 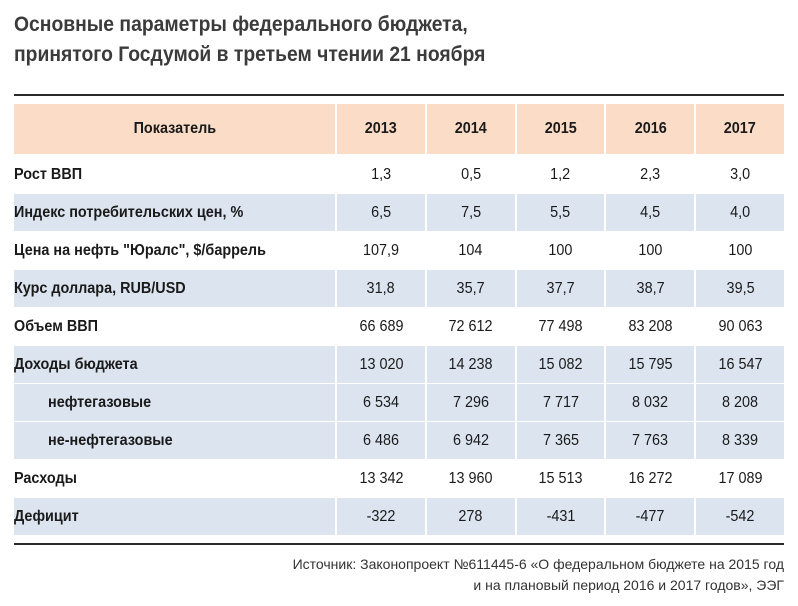 I want to click on row-label: Курс доллара, RUB/USD, so click(x=175, y=289).